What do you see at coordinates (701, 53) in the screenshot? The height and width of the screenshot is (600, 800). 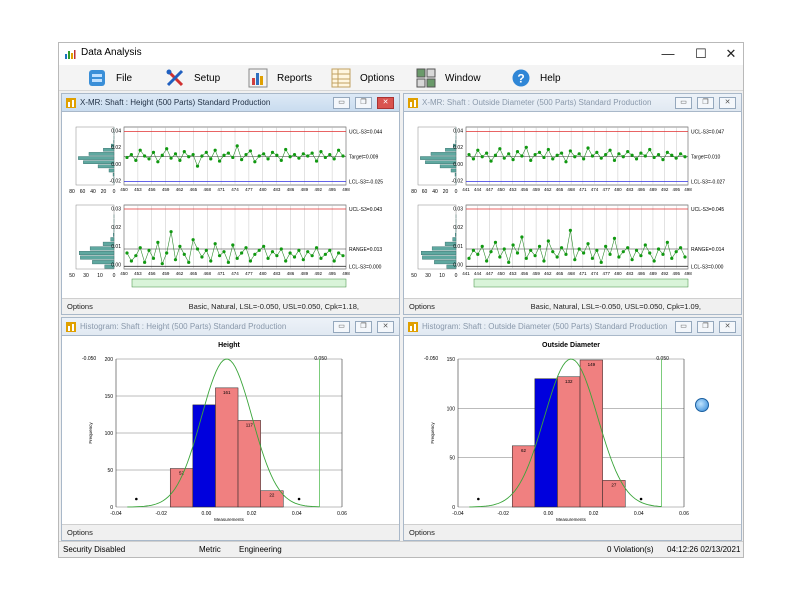 I see `maximize-button: ☐` at bounding box center [701, 53].